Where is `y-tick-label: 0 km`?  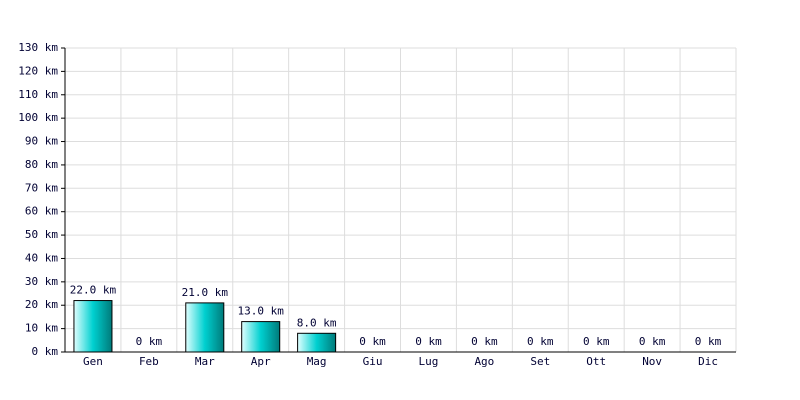 y-tick-label: 0 km is located at coordinates (45, 351).